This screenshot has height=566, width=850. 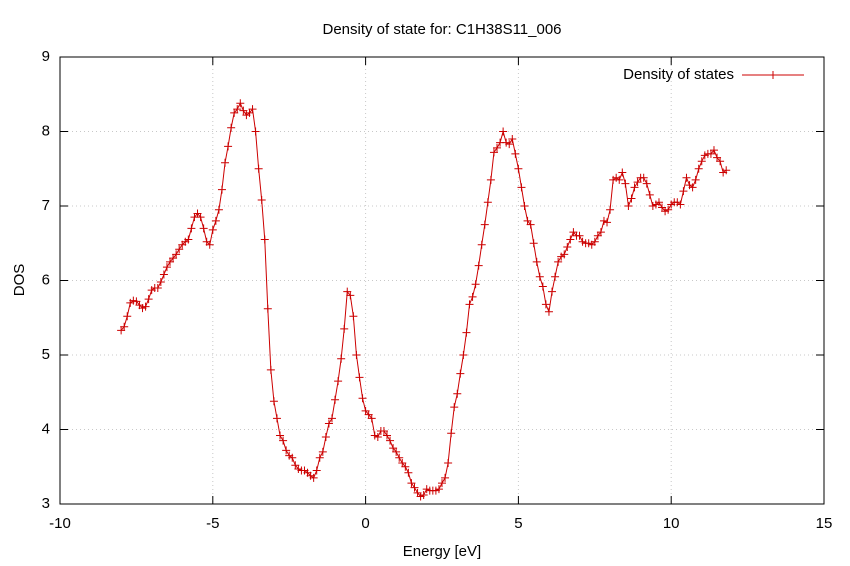 What do you see at coordinates (46, 205) in the screenshot?
I see `y-tick-label: 7` at bounding box center [46, 205].